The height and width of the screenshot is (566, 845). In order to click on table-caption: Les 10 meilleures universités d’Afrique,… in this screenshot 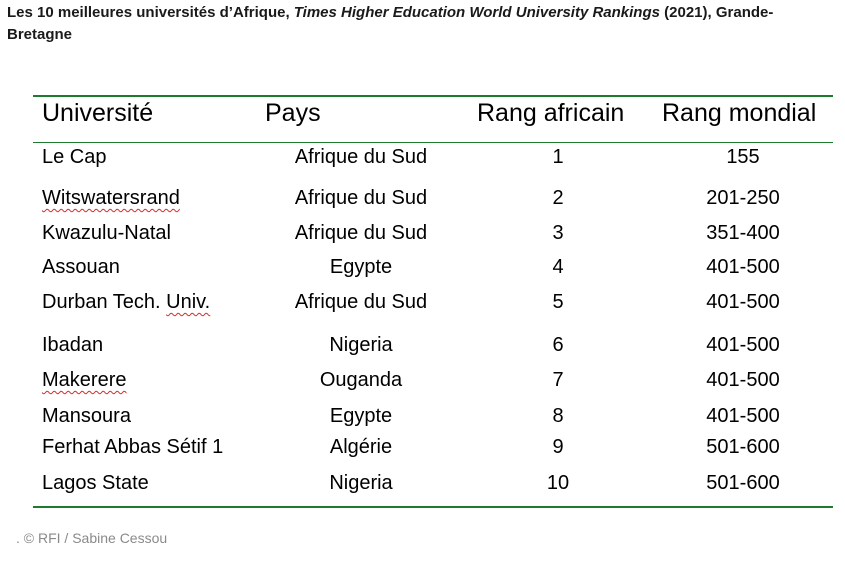, I will do `click(422, 24)`.